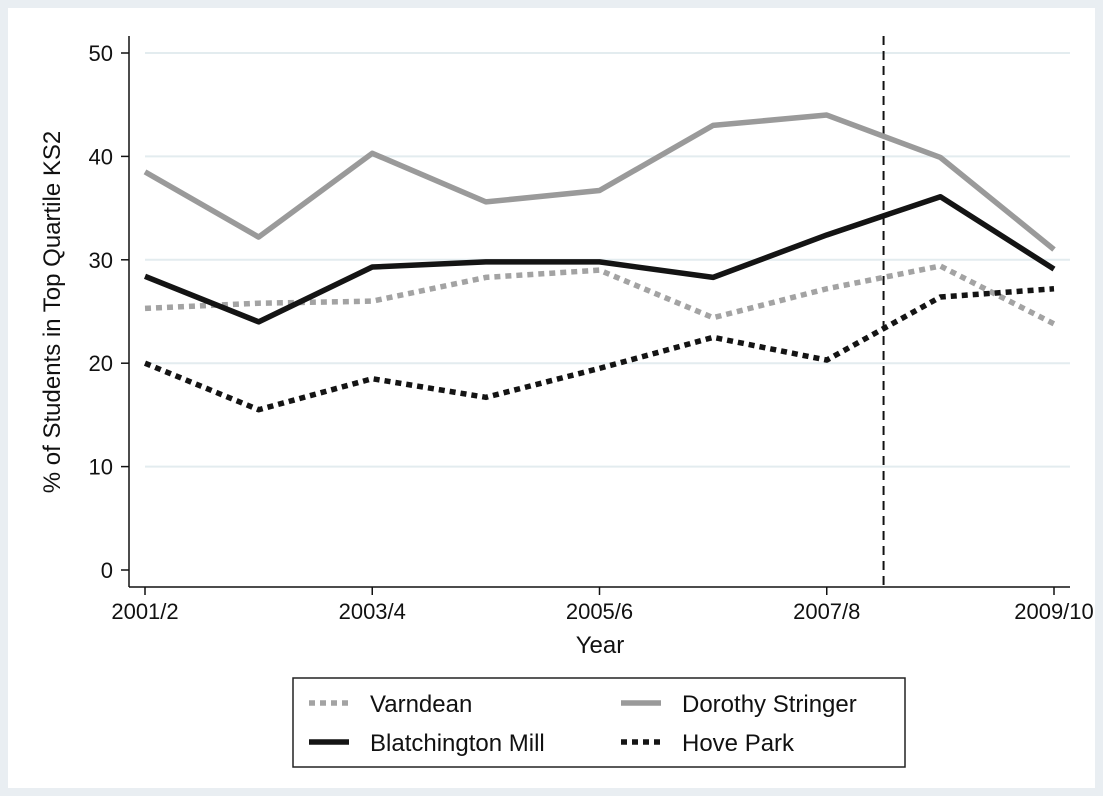 The width and height of the screenshot is (1103, 796). What do you see at coordinates (599, 259) in the screenshot?
I see `series-line-blatchington-mill` at bounding box center [599, 259].